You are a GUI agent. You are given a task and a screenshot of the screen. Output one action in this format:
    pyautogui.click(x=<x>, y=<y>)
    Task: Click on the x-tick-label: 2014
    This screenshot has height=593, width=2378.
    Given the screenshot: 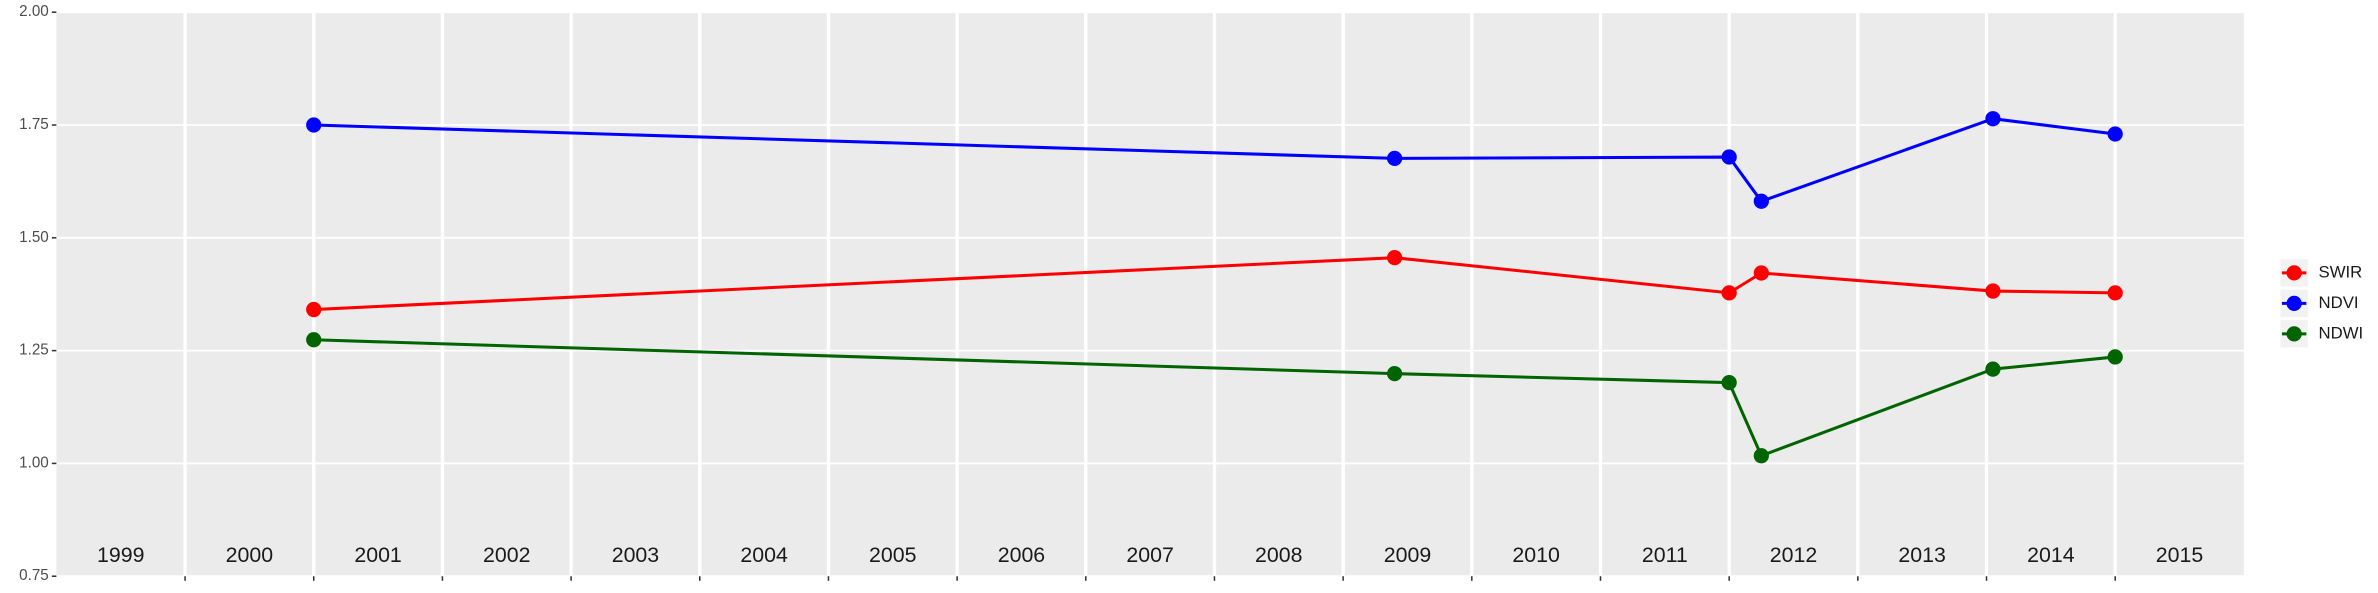 What is the action you would take?
    pyautogui.click(x=2051, y=555)
    